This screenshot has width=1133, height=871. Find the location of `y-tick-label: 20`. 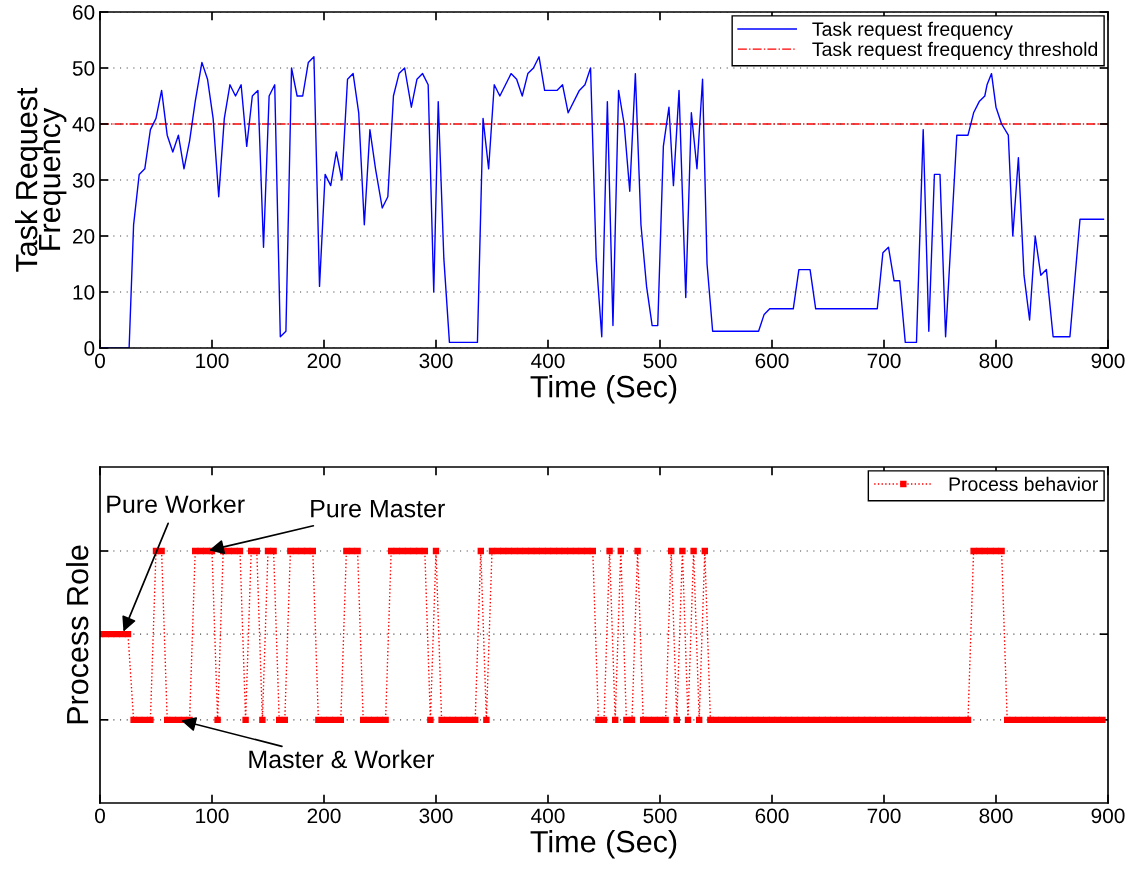

y-tick-label: 20 is located at coordinates (84, 236).